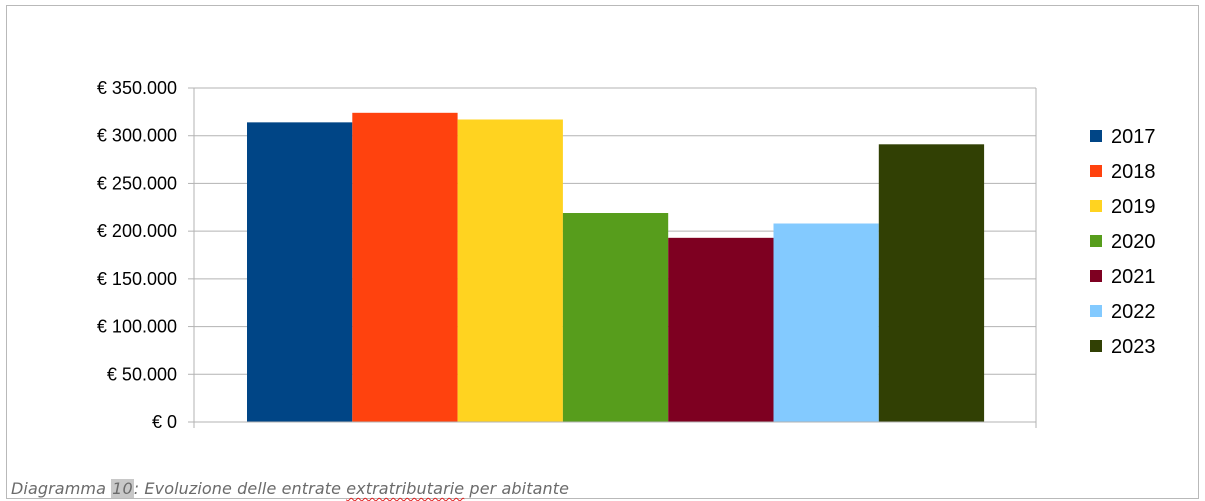 This screenshot has width=1205, height=501. What do you see at coordinates (405, 267) in the screenshot?
I see `bar-2018` at bounding box center [405, 267].